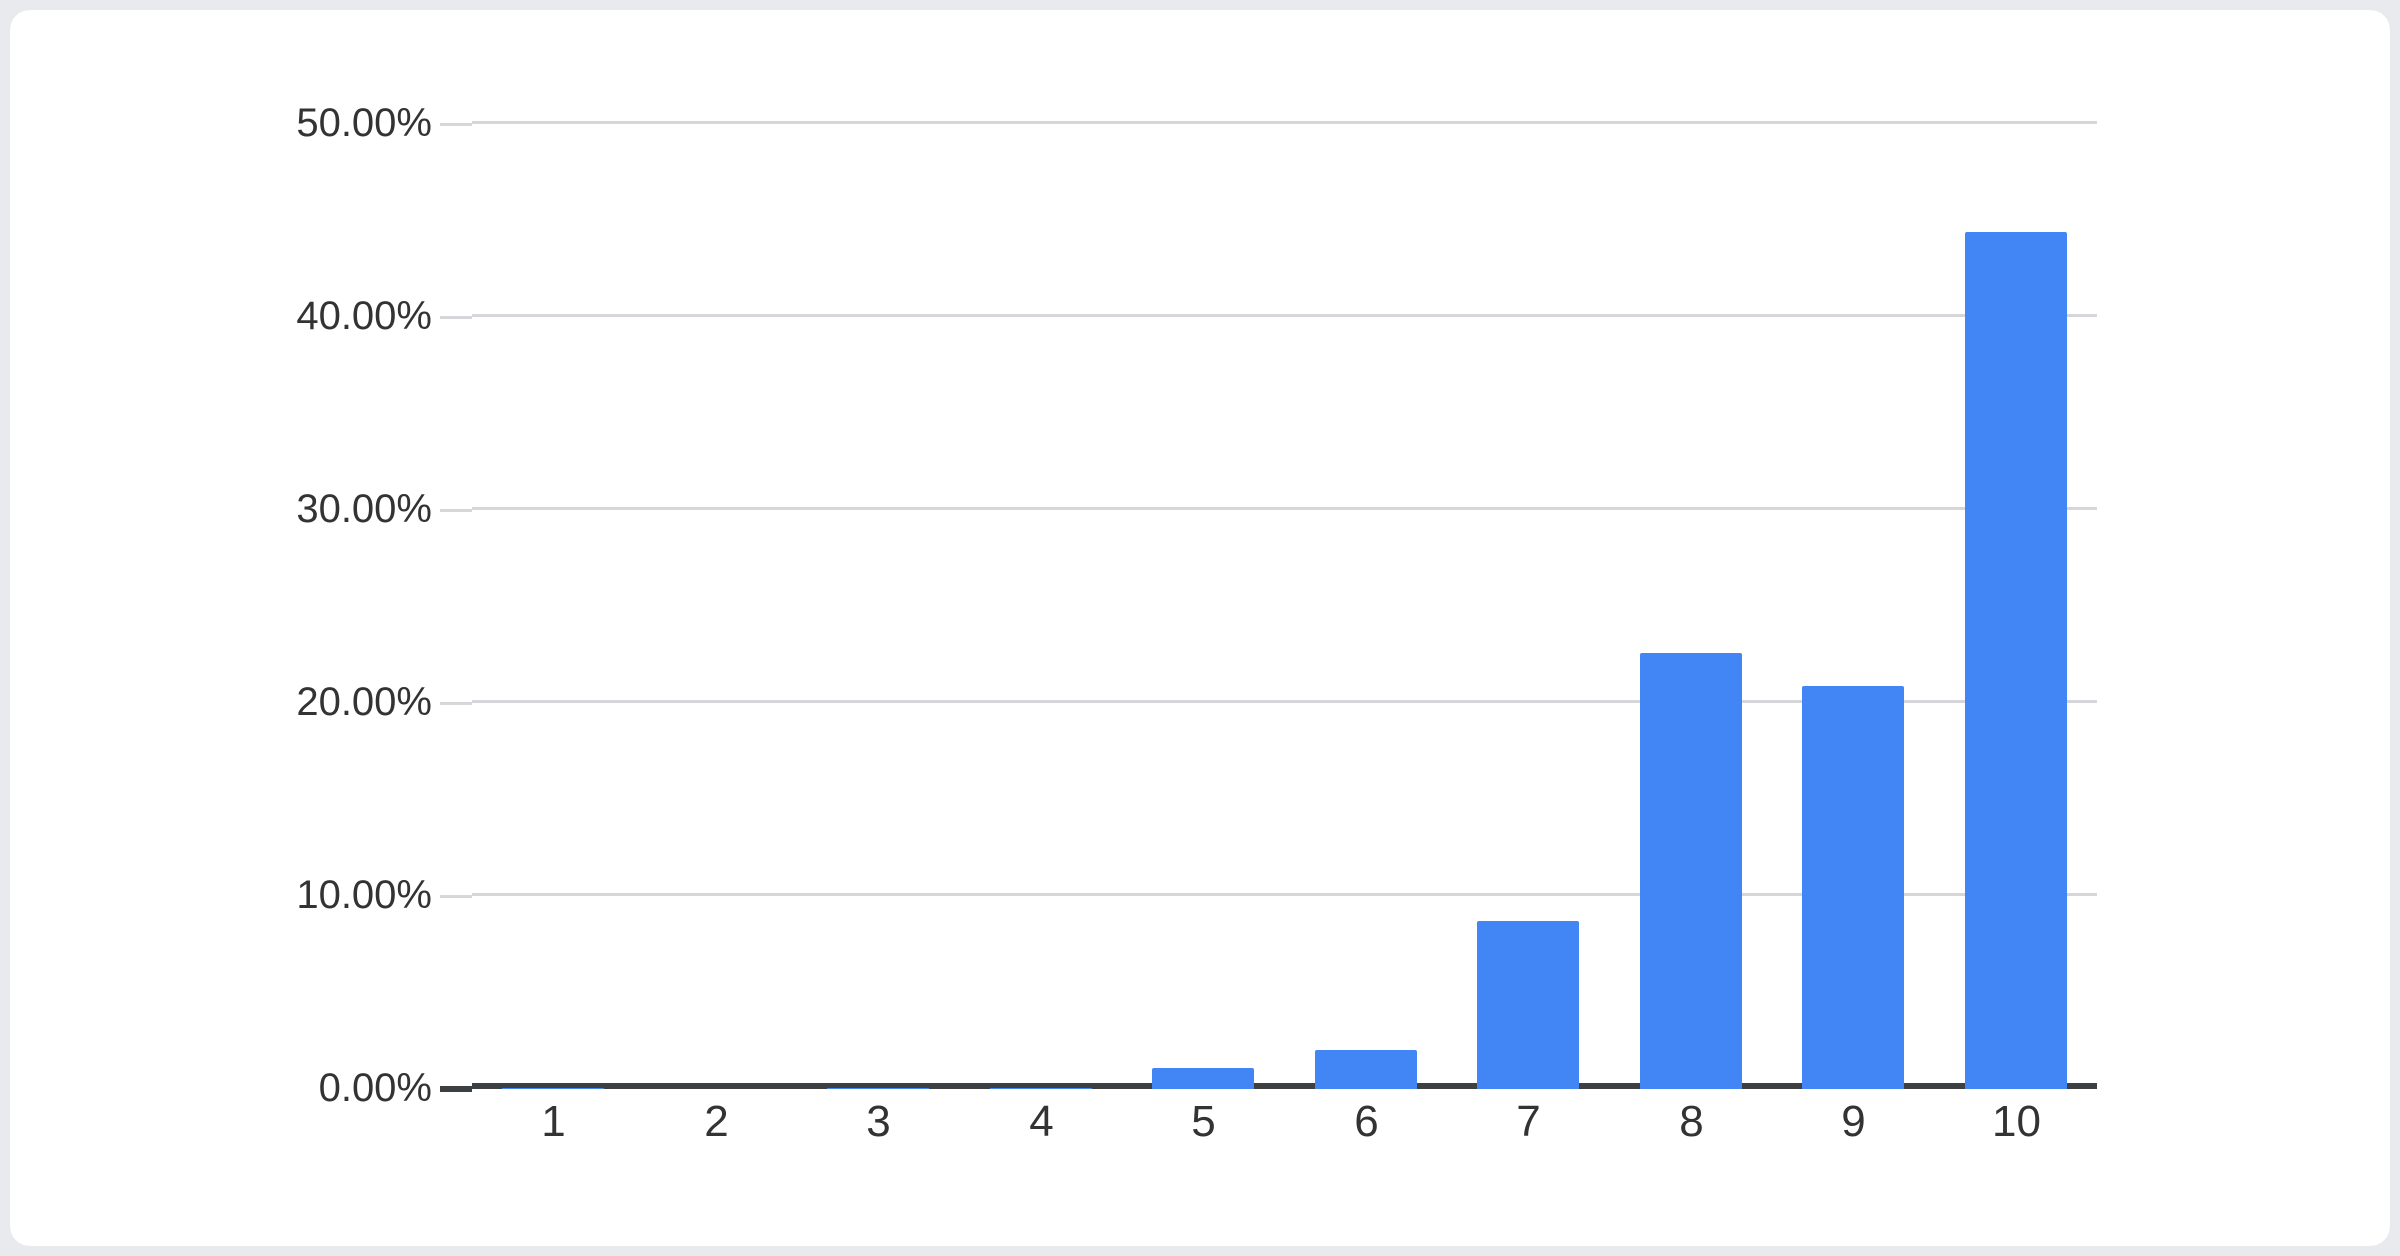 The width and height of the screenshot is (2400, 1256). What do you see at coordinates (1203, 1121) in the screenshot?
I see `x-tick-label: 5` at bounding box center [1203, 1121].